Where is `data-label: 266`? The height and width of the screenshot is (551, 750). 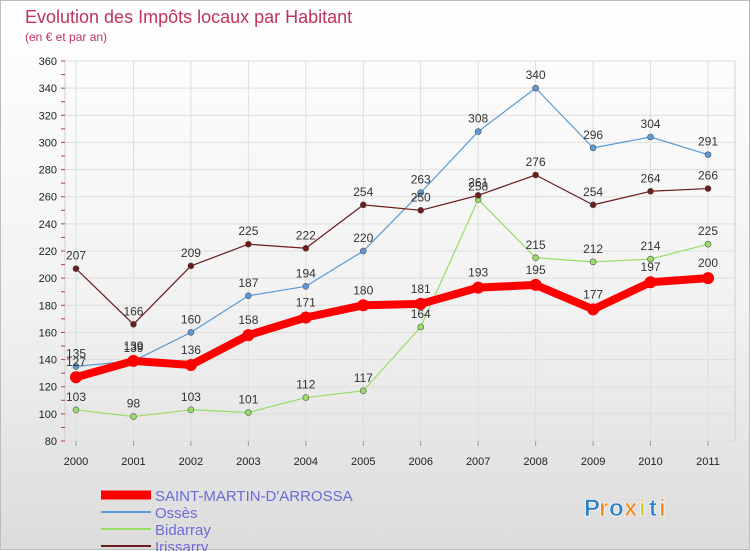 data-label: 266 is located at coordinates (708, 176).